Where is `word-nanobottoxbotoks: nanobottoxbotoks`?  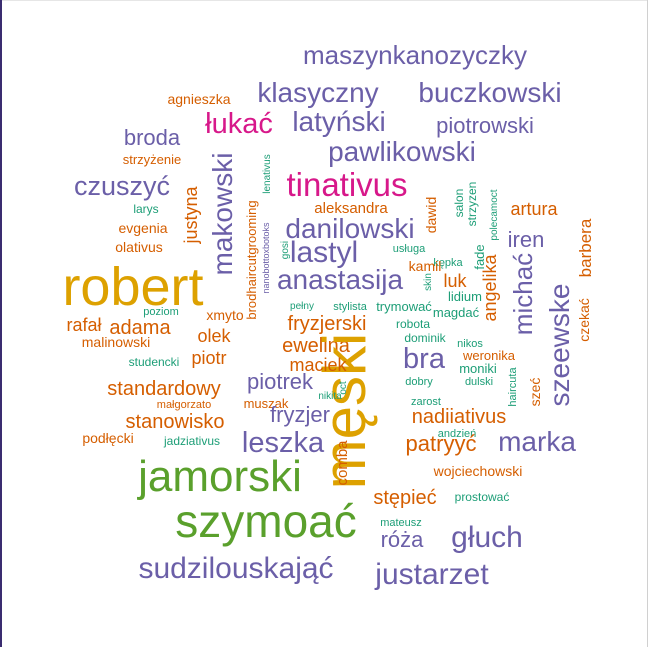 word-nanobottoxbotoks: nanobottoxbotoks is located at coordinates (266, 258).